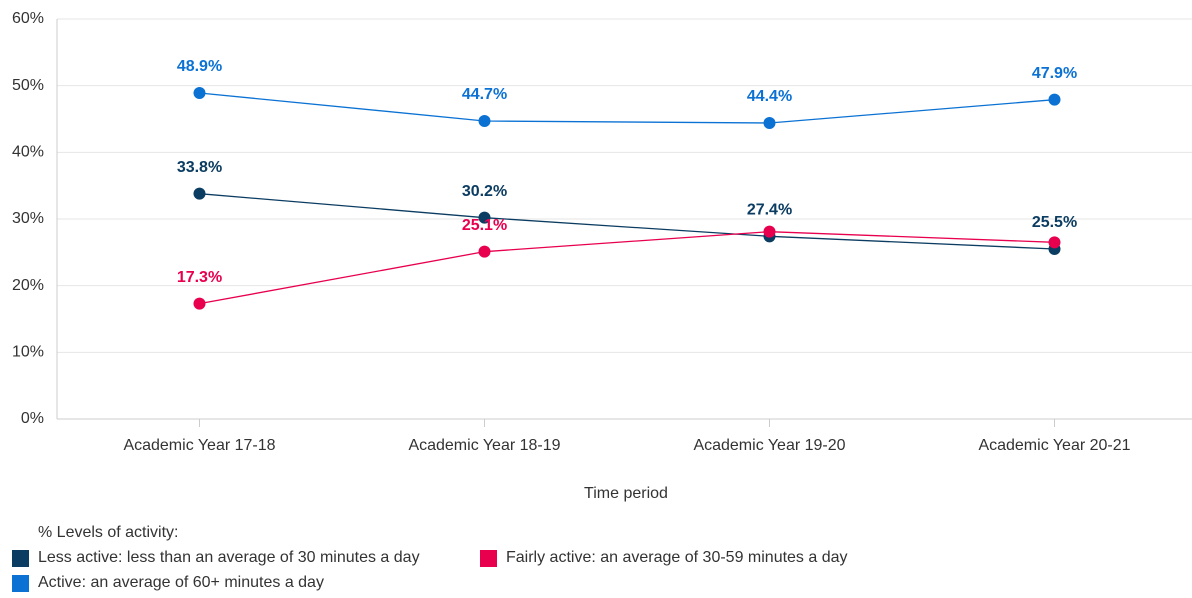  I want to click on value-label: 17.3%, so click(199, 277).